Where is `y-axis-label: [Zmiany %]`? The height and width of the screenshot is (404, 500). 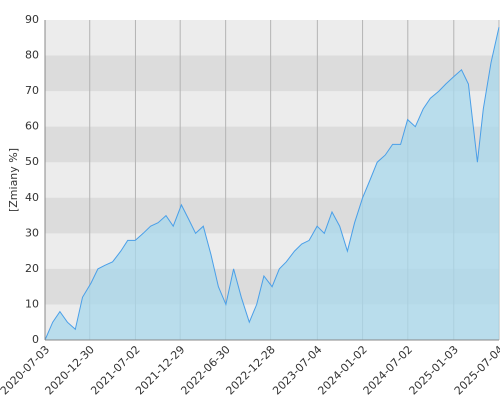
y-axis-label: [Zmiany %] is located at coordinates (13, 180).